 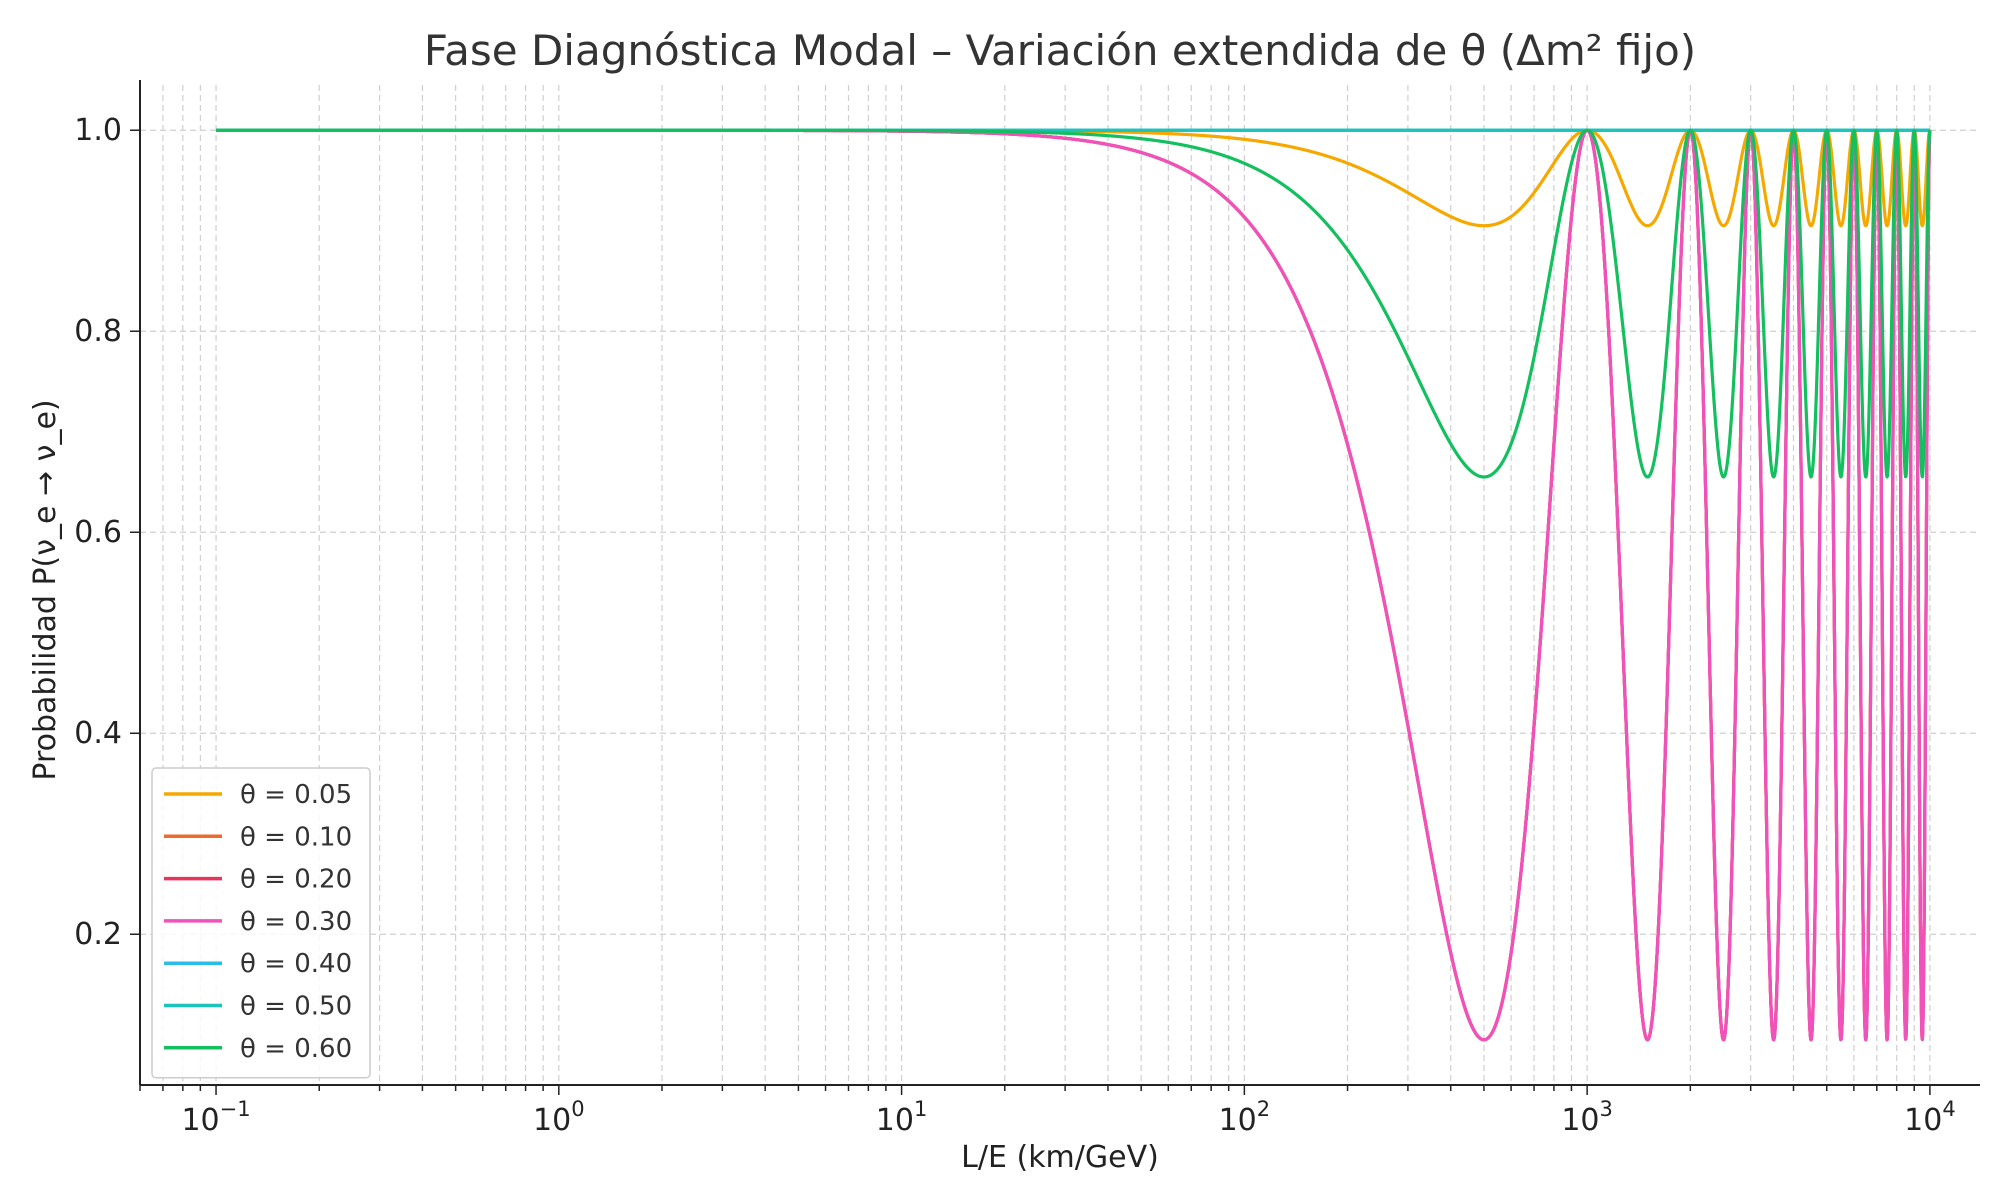 I want to click on legend-label: θ = 0.40, so click(x=296, y=964).